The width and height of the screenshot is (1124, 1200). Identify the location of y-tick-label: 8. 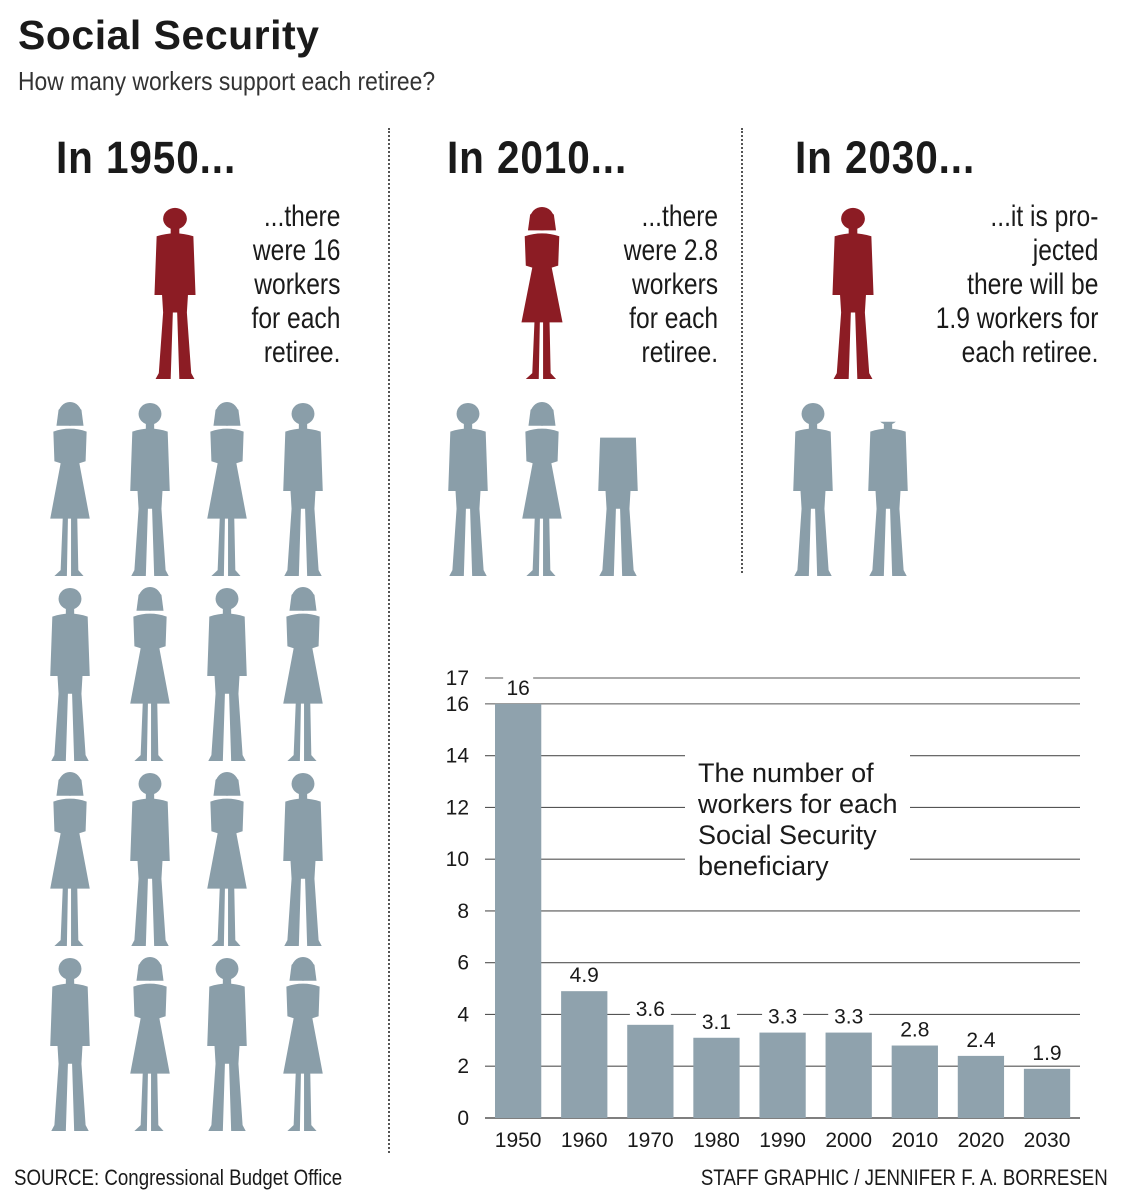
(463, 911).